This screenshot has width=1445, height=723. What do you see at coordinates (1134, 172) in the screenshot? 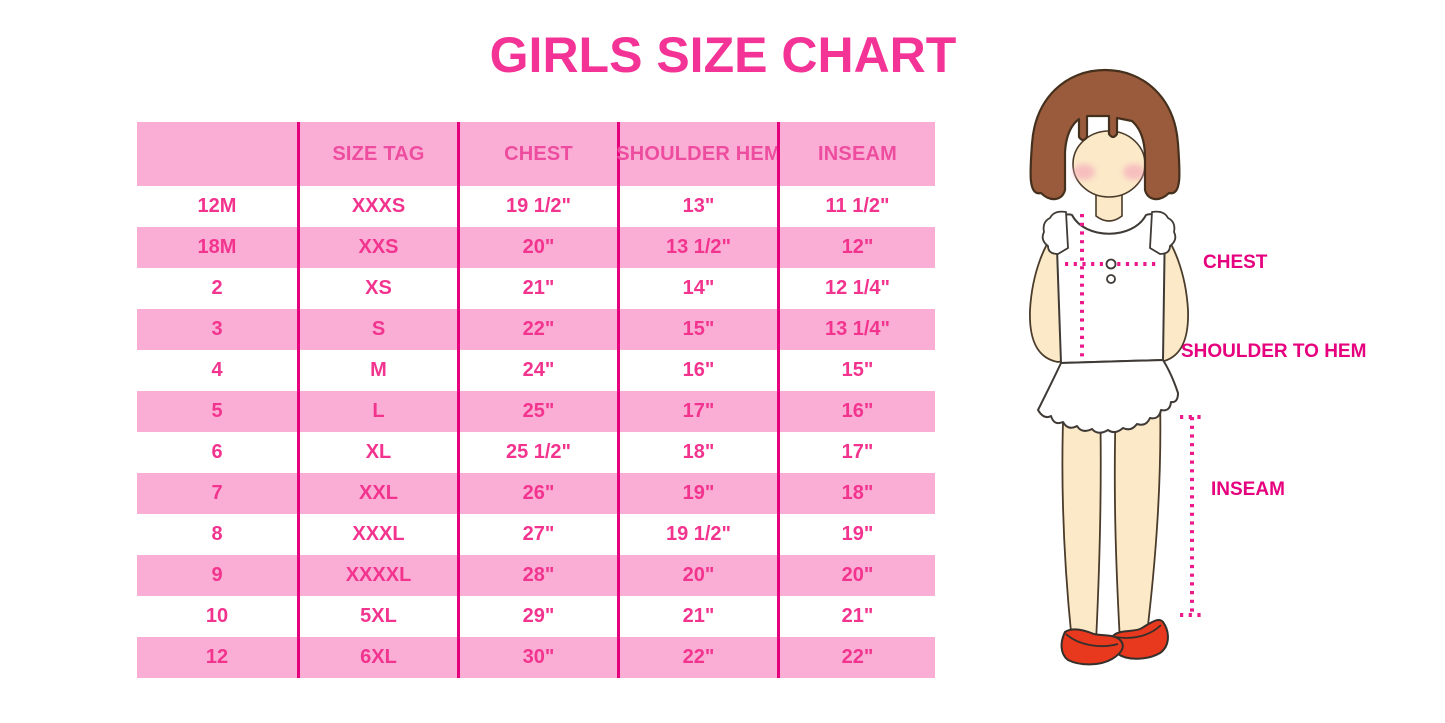
I see `girl-blush-right` at bounding box center [1134, 172].